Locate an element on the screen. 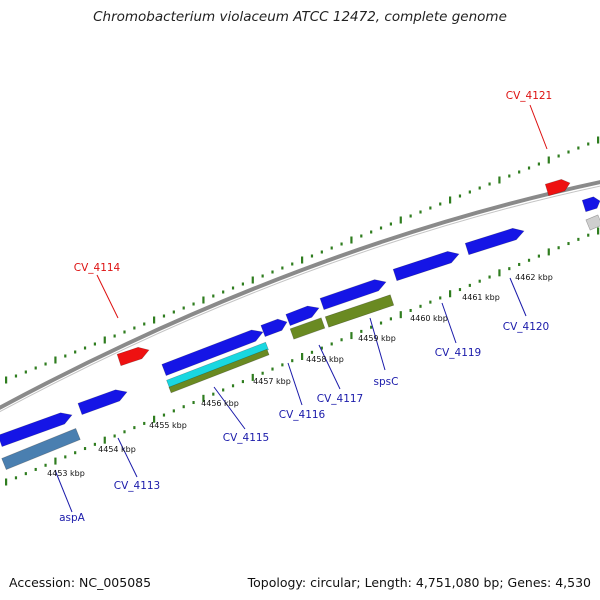 Image resolution: width=600 pixels, height=600 pixels. gene-label: aspA is located at coordinates (72, 518).